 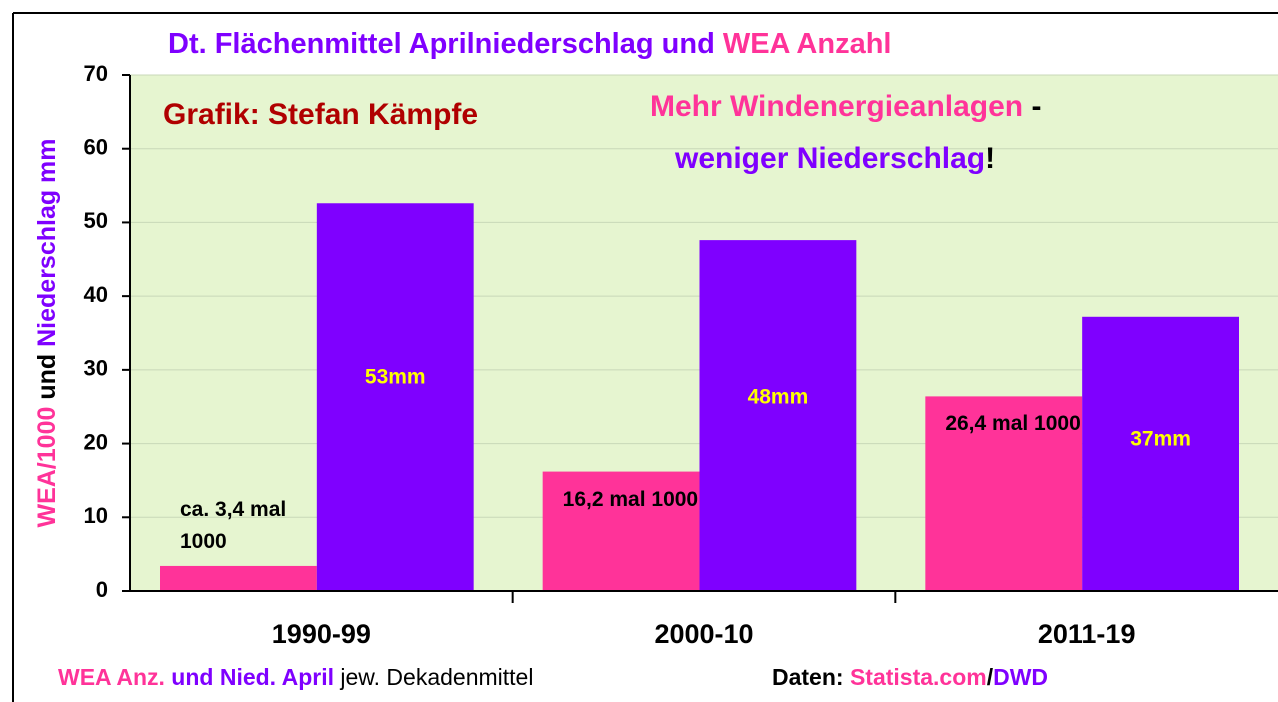 What do you see at coordinates (47, 242) in the screenshot?
I see `y-label-part: Niederschlag mm` at bounding box center [47, 242].